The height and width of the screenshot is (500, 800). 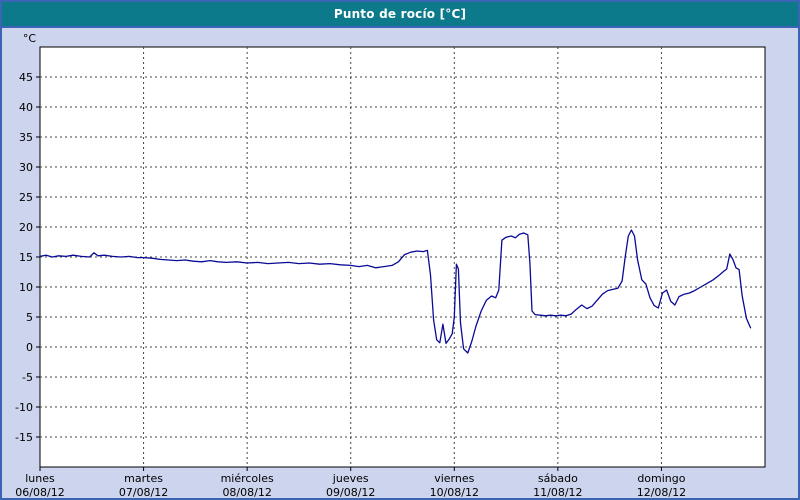 What do you see at coordinates (454, 492) in the screenshot?
I see `x-tick-date-label: 10/08/12` at bounding box center [454, 492].